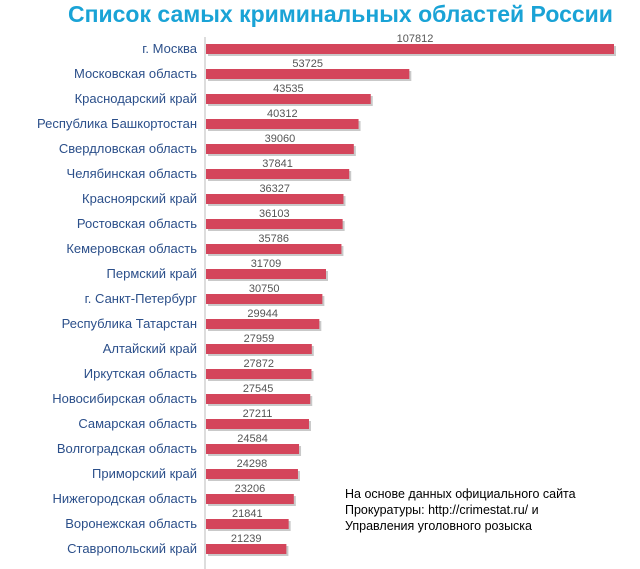 This screenshot has width=640, height=569. I want to click on category-label: Московская область, so click(135, 73).